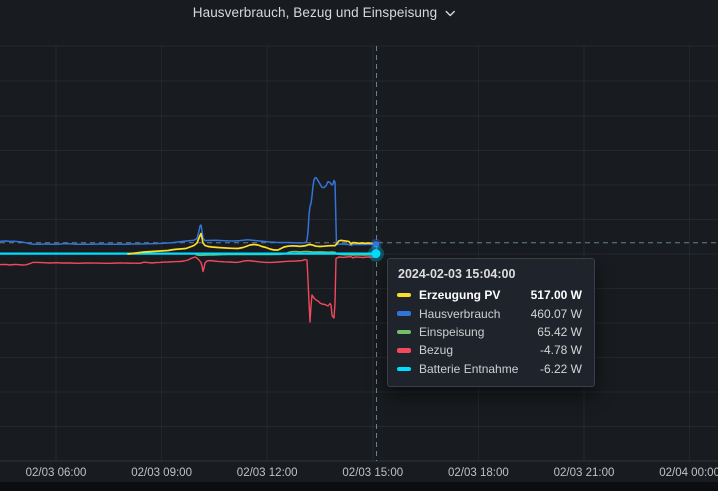 The image size is (718, 491). I want to click on tooltip-timestamp: 2024-02-03 15:04:00, so click(457, 274).